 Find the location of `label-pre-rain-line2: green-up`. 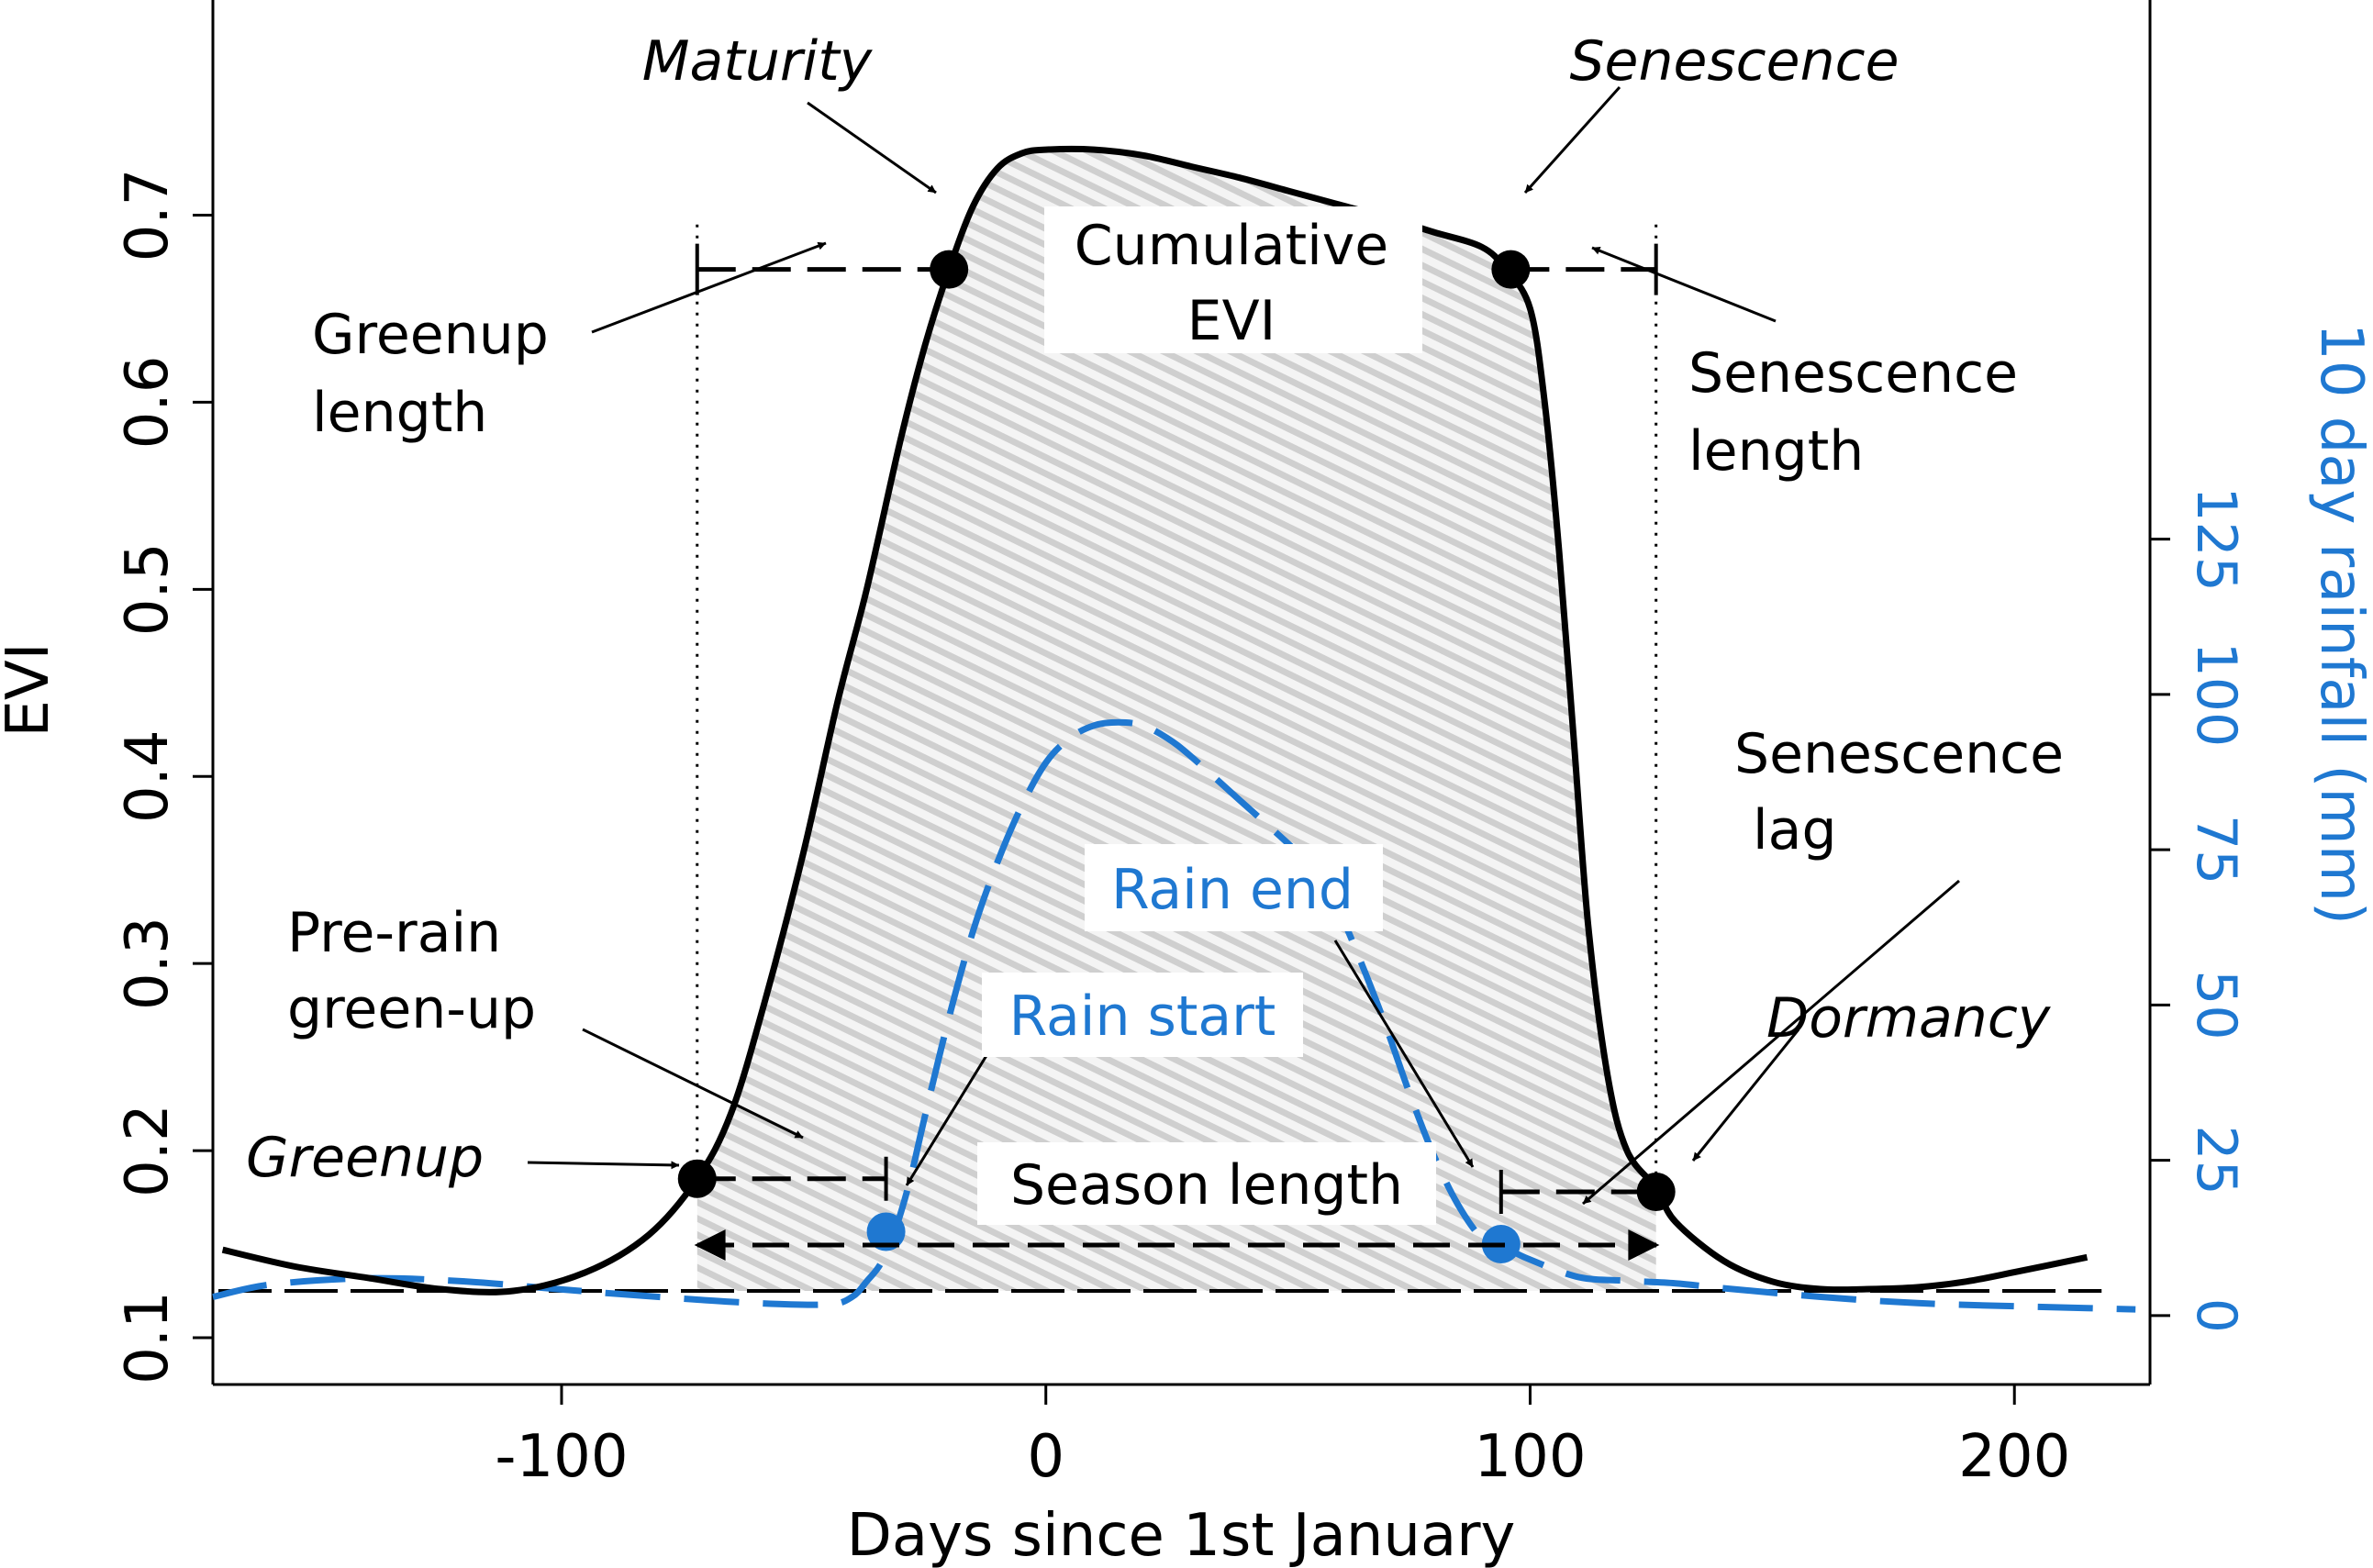

label-pre-rain-line2: green-up is located at coordinates (412, 1009).